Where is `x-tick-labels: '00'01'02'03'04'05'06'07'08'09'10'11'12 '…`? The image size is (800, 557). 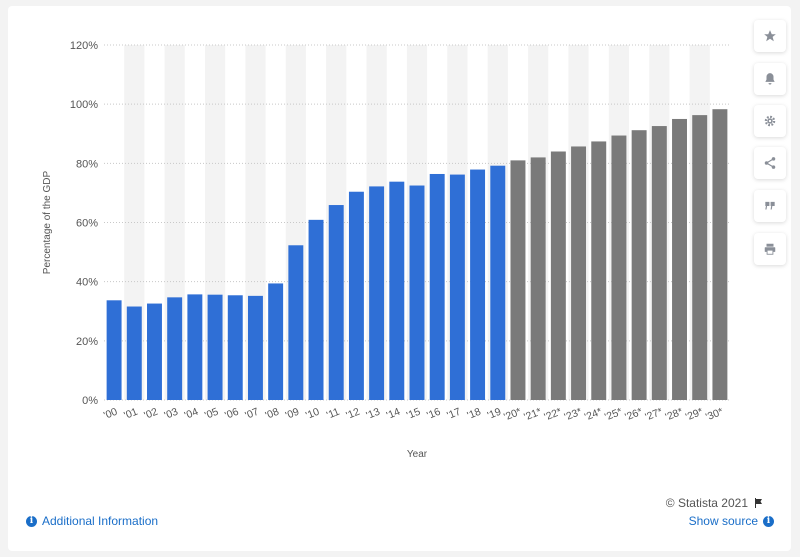
x-tick-labels: '00'01'02'03'04'05'06'07'08'09'10'11'12 '… is located at coordinates (413, 415).